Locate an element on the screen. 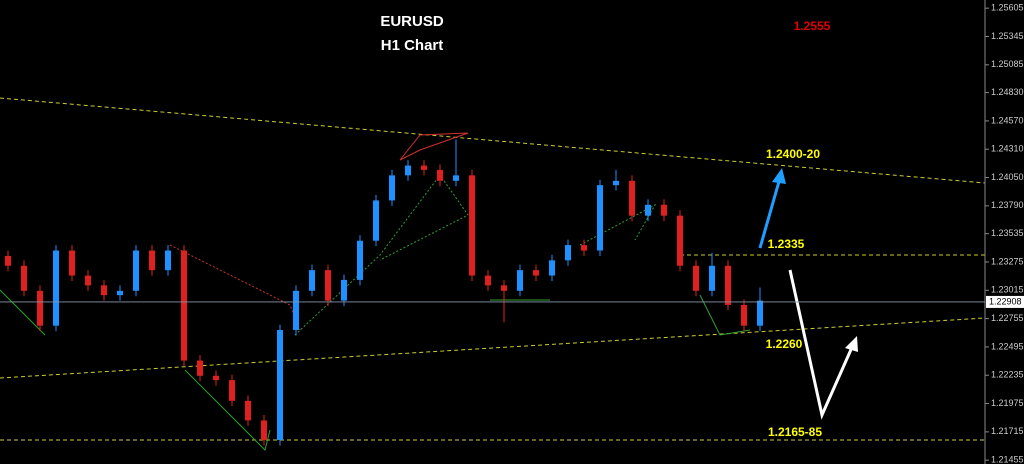 The width and height of the screenshot is (1024, 464). chart-subtitle: H1 Chart is located at coordinates (412, 45).